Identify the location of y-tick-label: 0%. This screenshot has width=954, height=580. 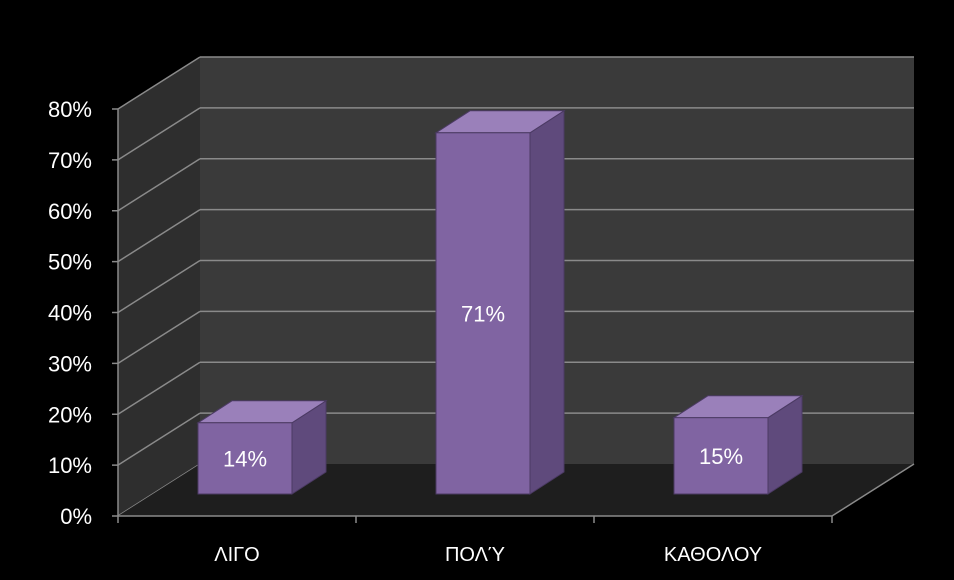
(76, 516).